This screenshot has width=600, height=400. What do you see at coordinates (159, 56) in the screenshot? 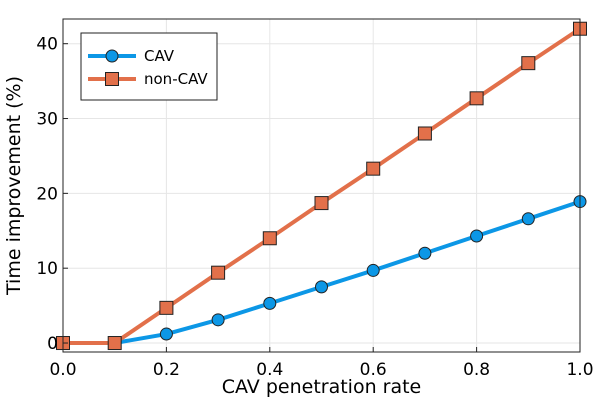
I see `legend-label-cav: CAV` at bounding box center [159, 56].